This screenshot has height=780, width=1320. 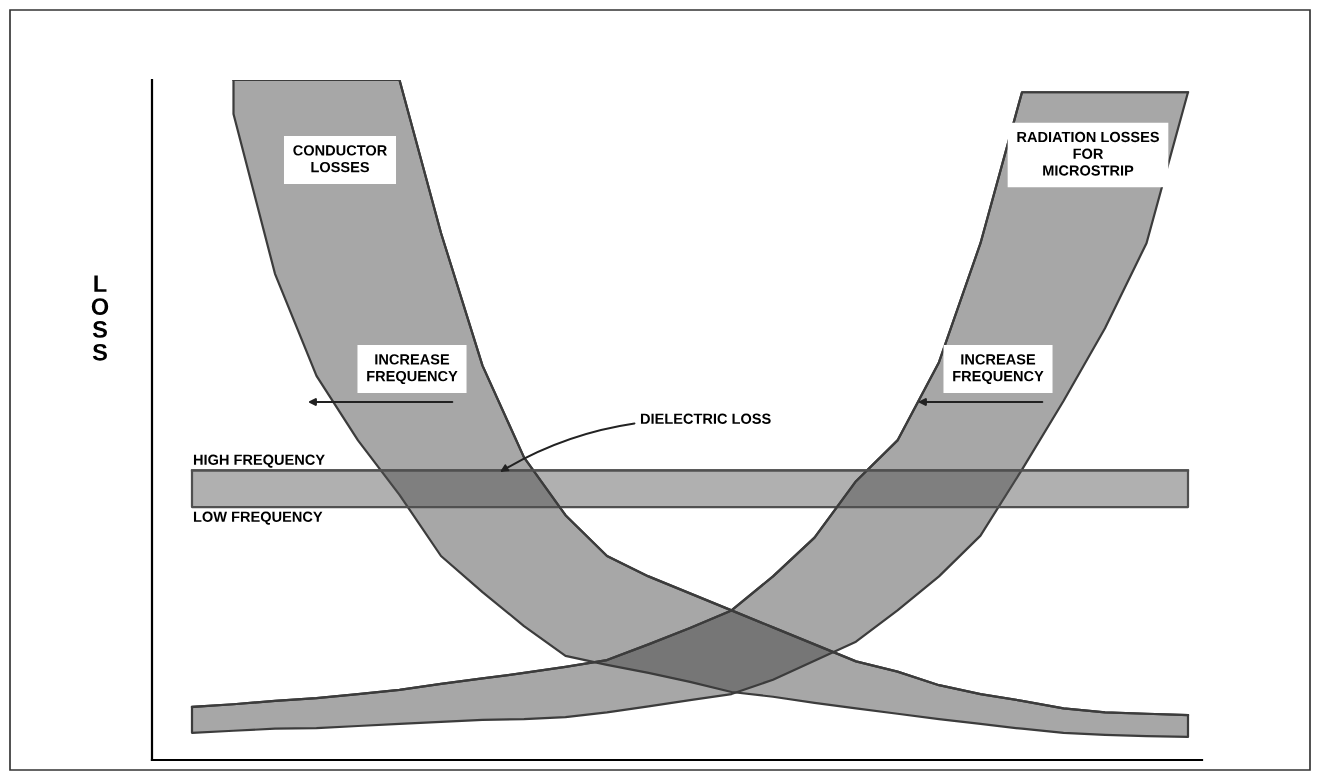 I want to click on text: DIELECTRIC LOSS, so click(x=705, y=418).